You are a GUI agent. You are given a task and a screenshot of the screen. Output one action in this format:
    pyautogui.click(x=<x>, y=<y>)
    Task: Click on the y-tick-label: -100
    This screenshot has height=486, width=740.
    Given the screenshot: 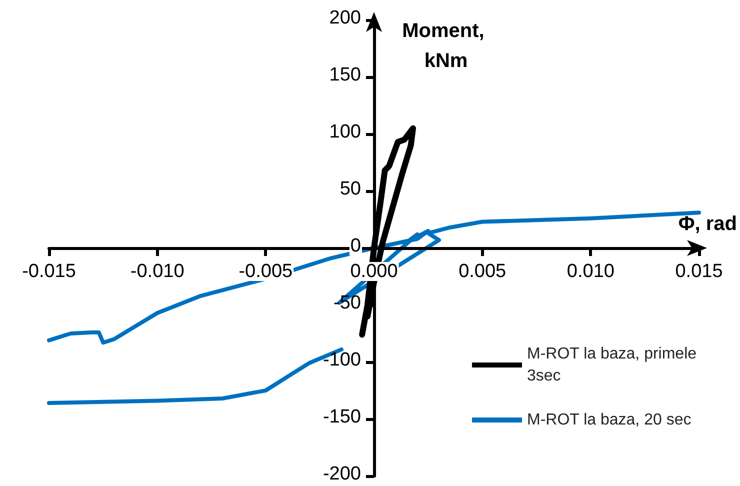 What is the action you would take?
    pyautogui.click(x=341, y=360)
    